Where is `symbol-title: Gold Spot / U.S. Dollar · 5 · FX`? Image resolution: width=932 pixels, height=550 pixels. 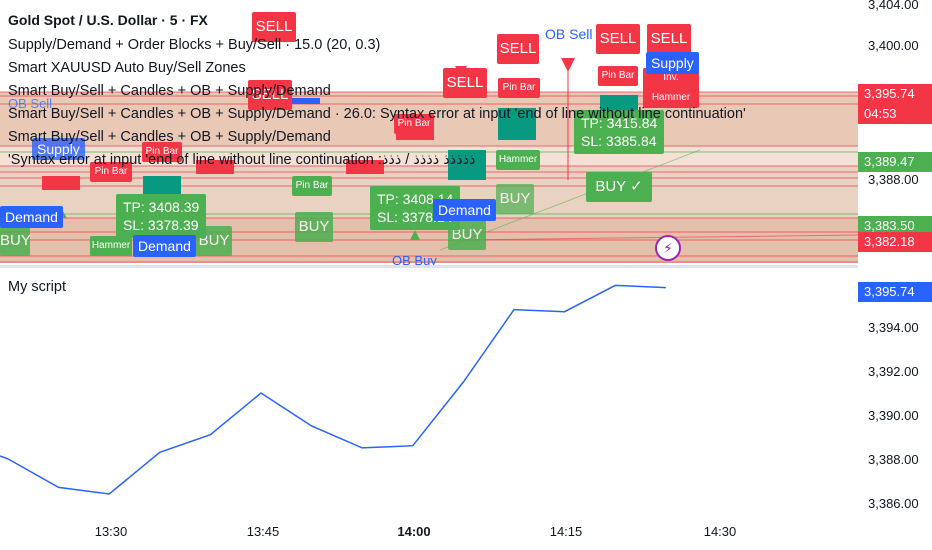
symbol-title: Gold Spot / U.S. Dollar · 5 · FX is located at coordinates (108, 20).